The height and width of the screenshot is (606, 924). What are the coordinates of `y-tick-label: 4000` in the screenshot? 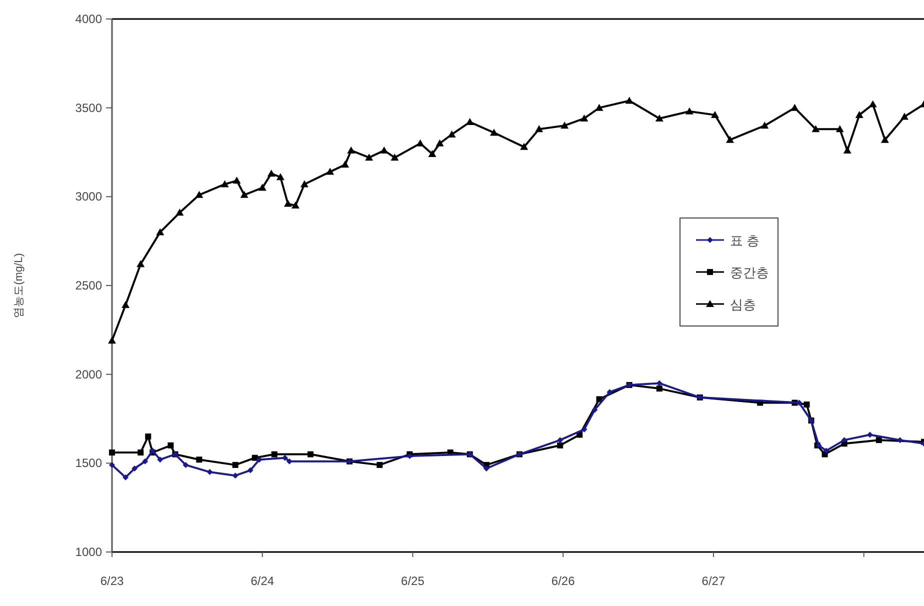 It's located at (88, 19).